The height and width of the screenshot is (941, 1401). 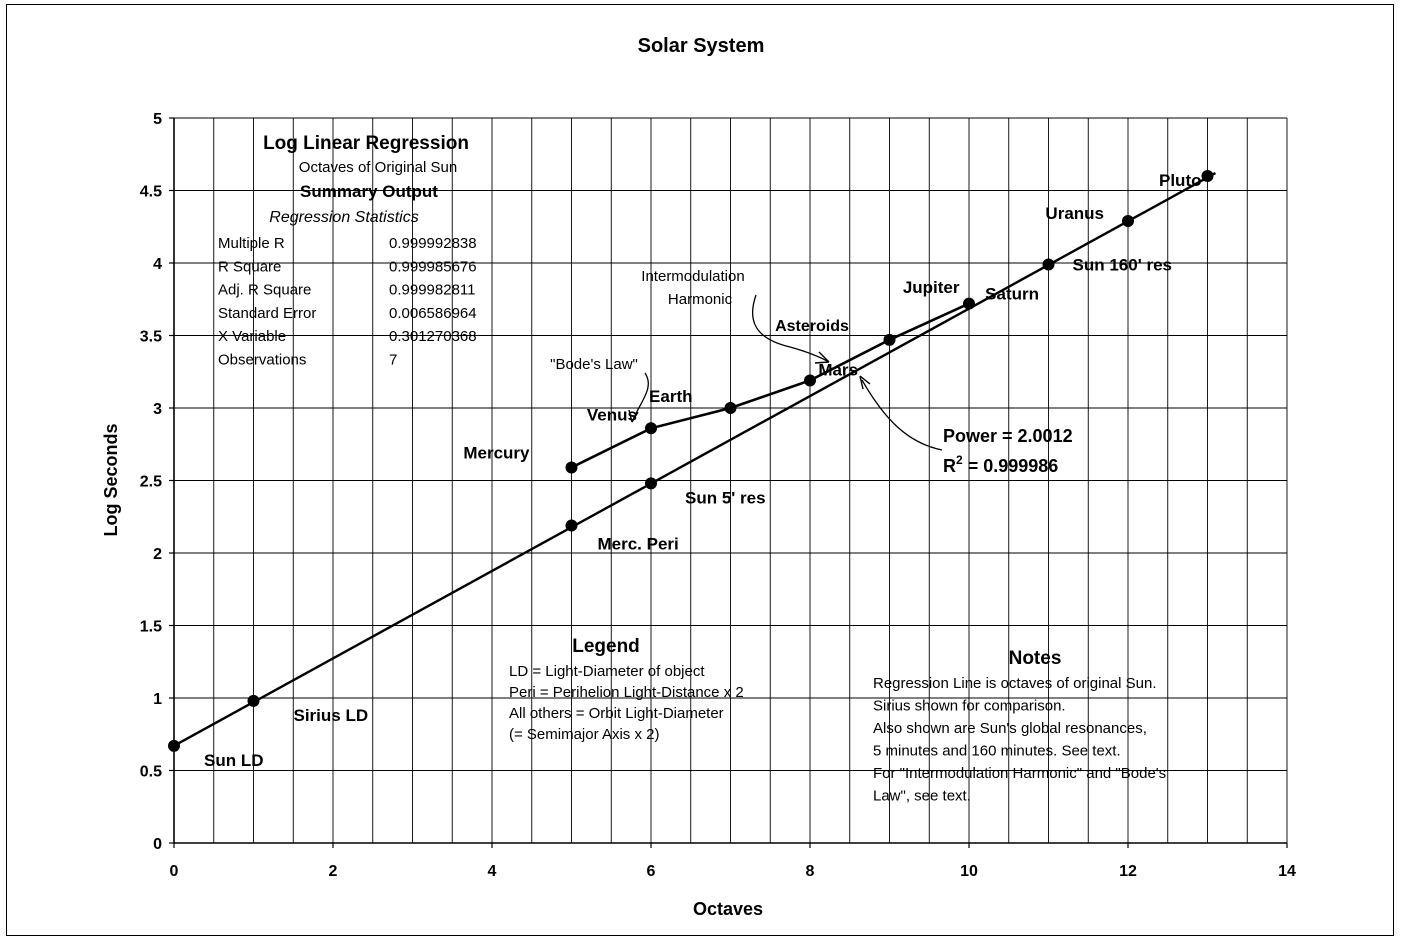 What do you see at coordinates (1180, 180) in the screenshot?
I see `point-label: Pluto` at bounding box center [1180, 180].